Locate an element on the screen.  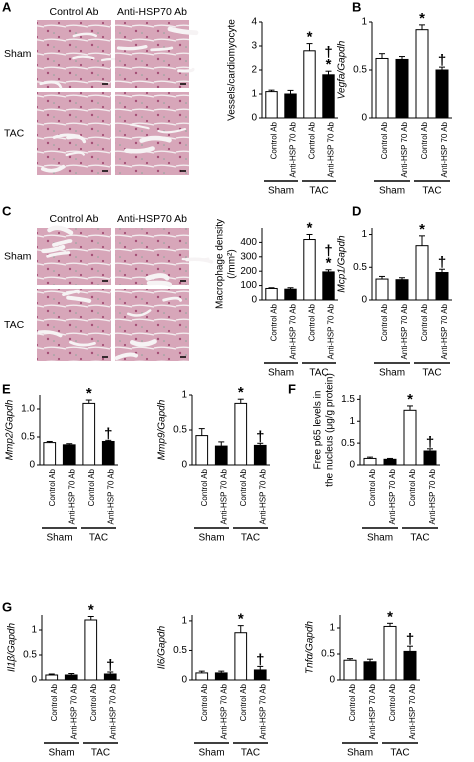
y-tick-label: 4 is located at coordinates (254, 22).